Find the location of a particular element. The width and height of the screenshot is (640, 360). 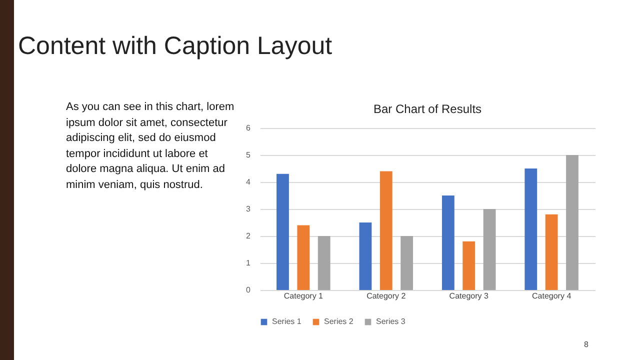

legend-label: Series 1 is located at coordinates (287, 321).